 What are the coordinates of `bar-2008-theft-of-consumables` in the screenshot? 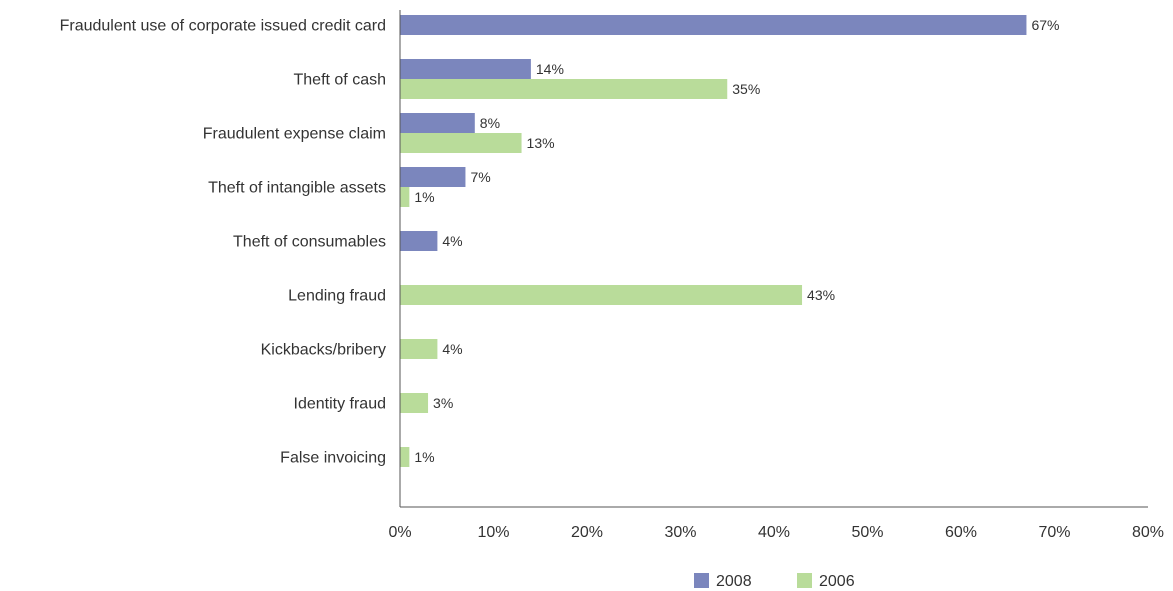 It's located at (419, 241).